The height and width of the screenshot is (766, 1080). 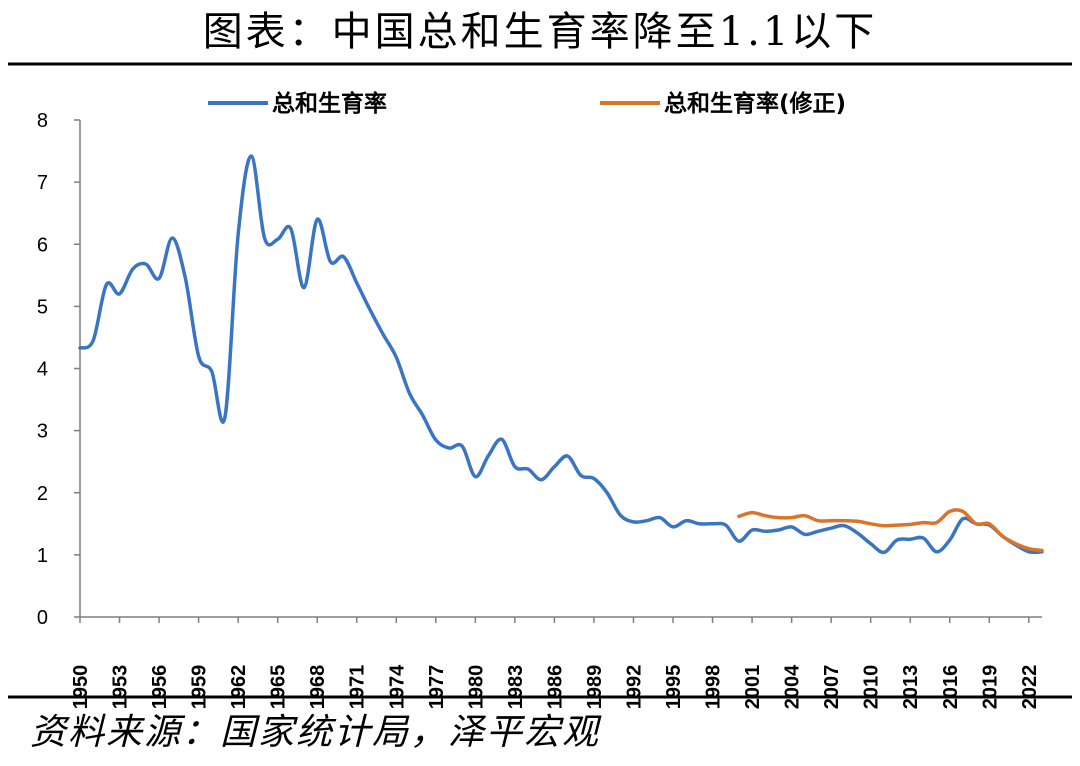 What do you see at coordinates (315, 732) in the screenshot?
I see `source-note: 资料来源：国家统计局，泽平宏观` at bounding box center [315, 732].